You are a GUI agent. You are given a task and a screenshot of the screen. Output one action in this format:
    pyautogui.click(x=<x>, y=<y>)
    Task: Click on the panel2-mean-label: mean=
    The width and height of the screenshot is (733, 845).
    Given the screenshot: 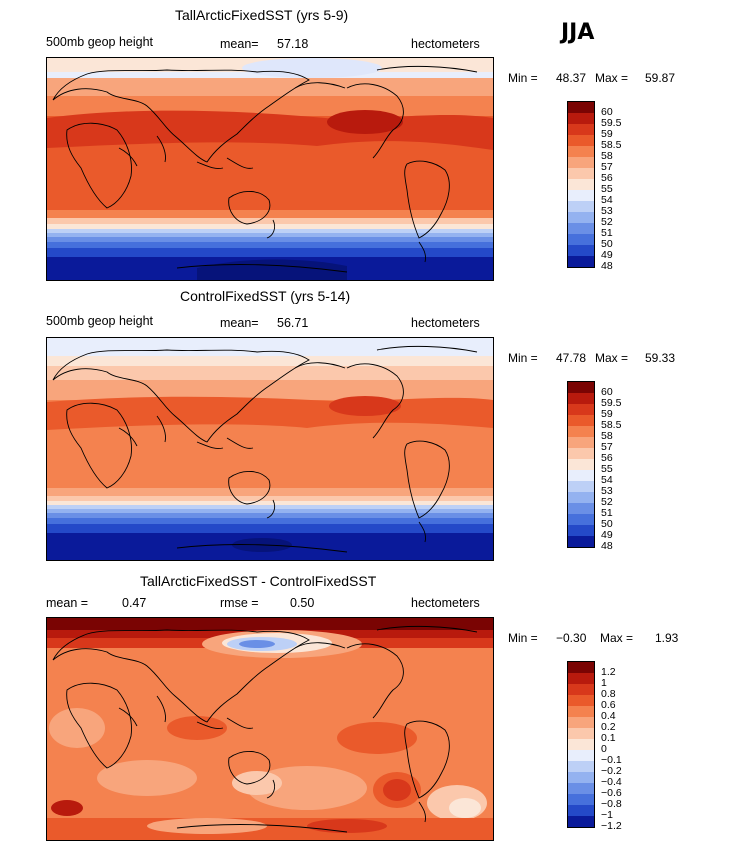 What is the action you would take?
    pyautogui.click(x=239, y=323)
    